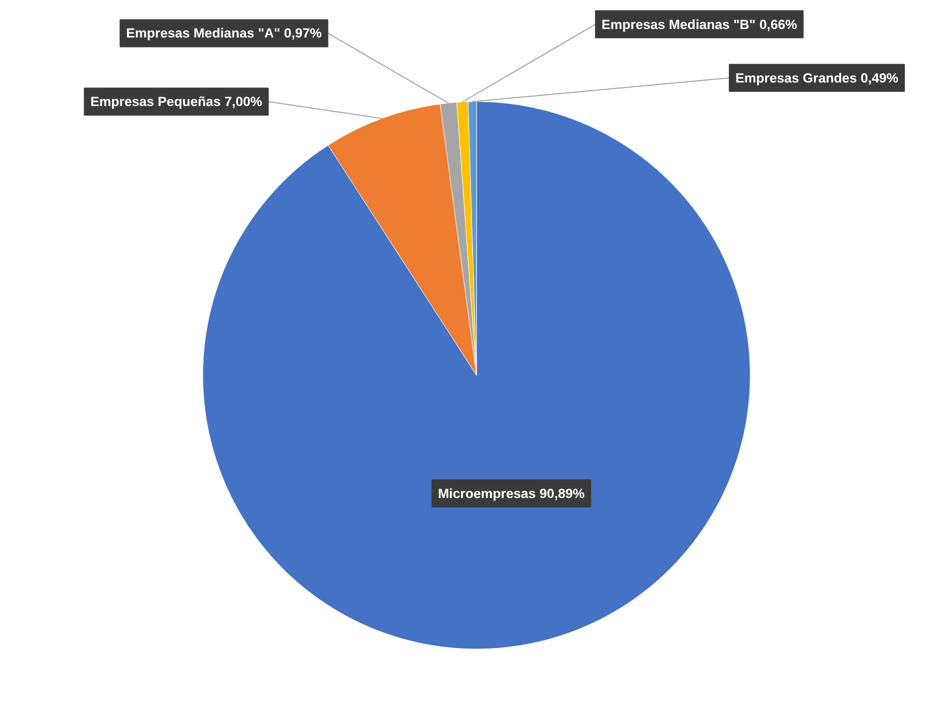  Describe the element at coordinates (224, 33) in the screenshot. I see `slice-label: Empresas Medianas "A" 0,97%` at that location.